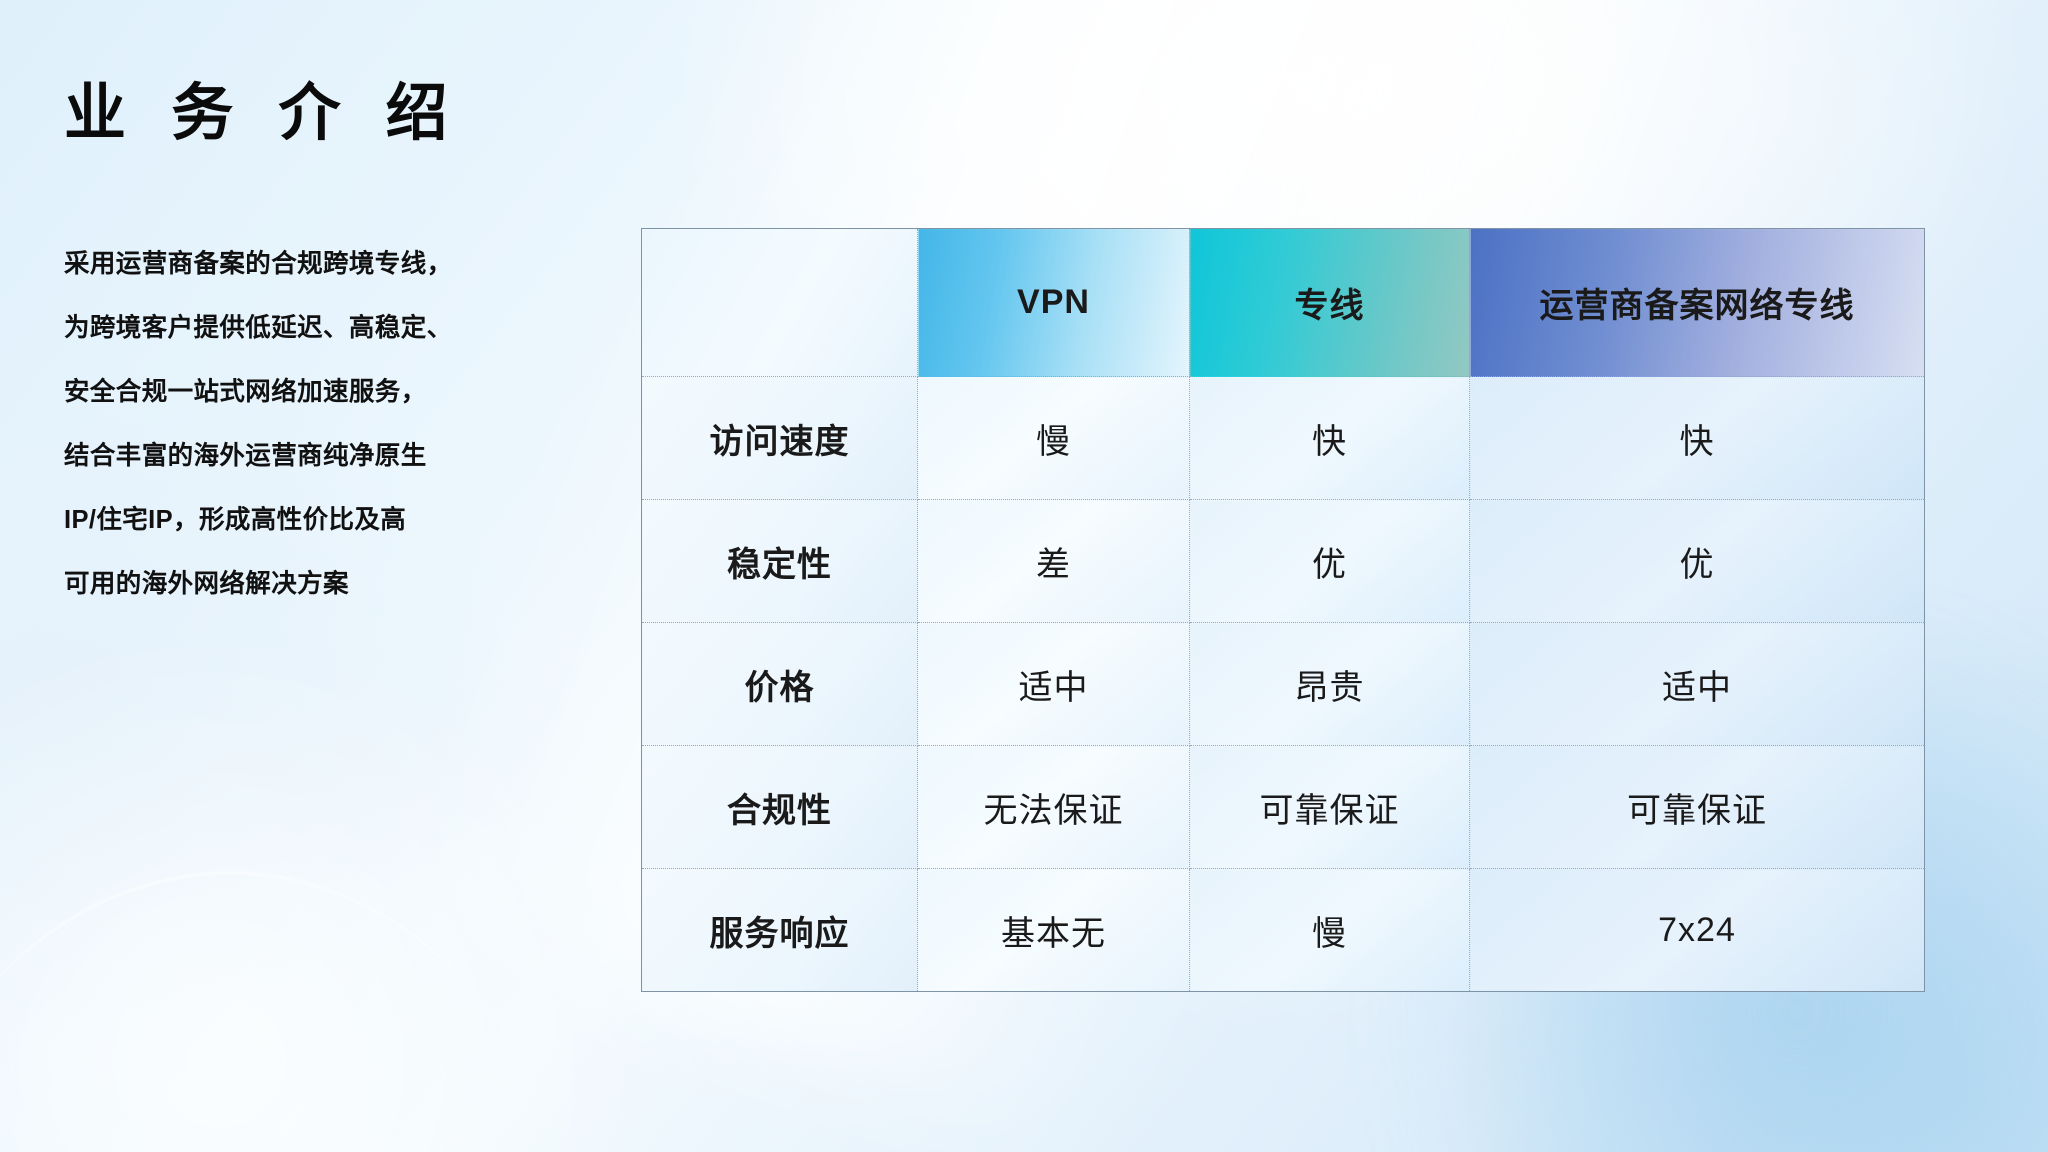  I want to click on row-value-carrier-line: 快, so click(1697, 438).